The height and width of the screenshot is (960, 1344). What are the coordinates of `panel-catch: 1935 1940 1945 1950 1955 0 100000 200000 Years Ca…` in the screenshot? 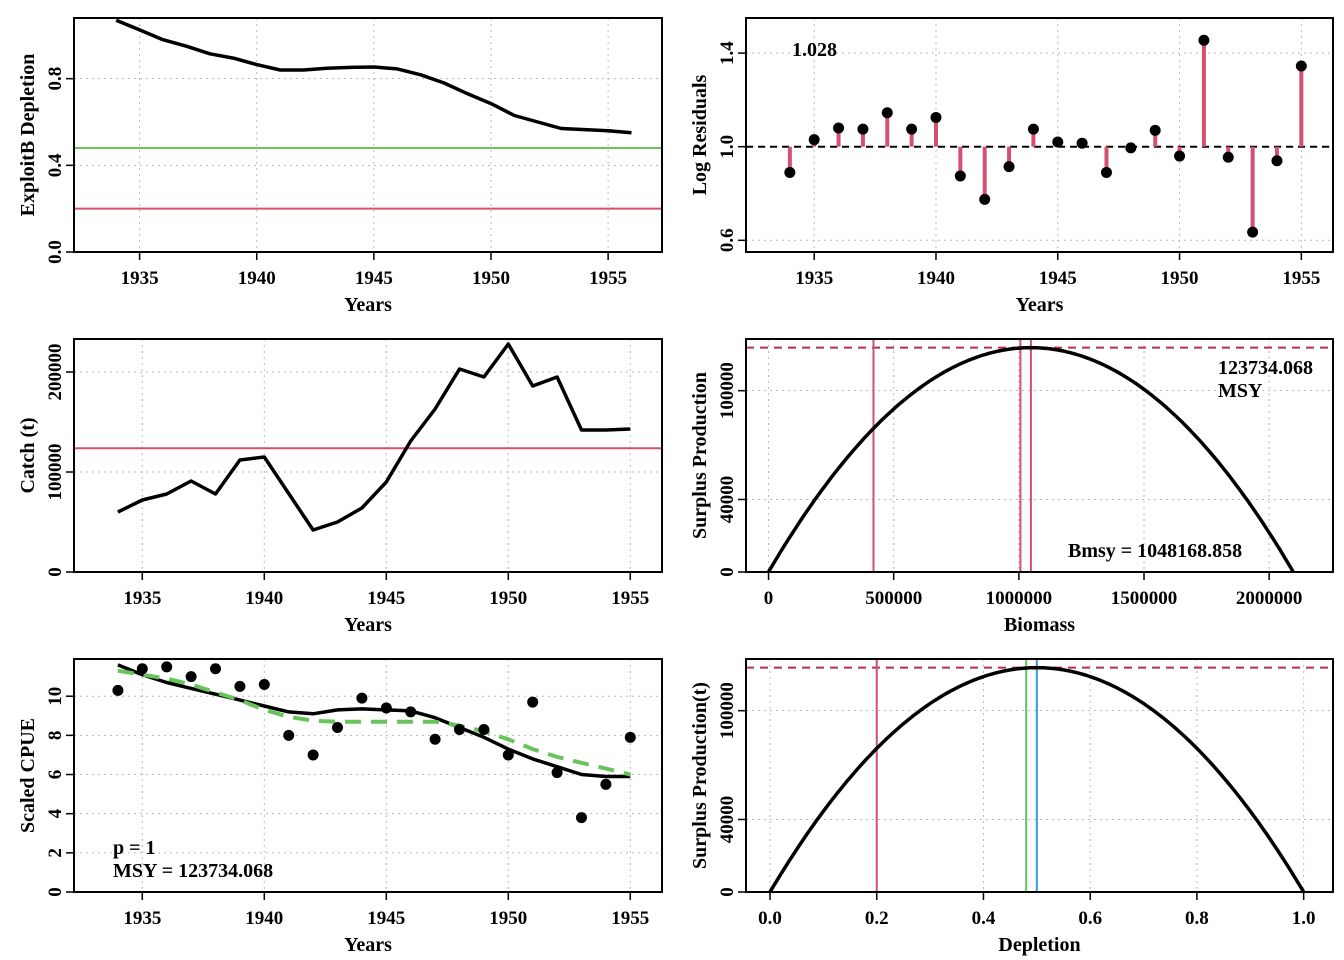 It's located at (340, 487).